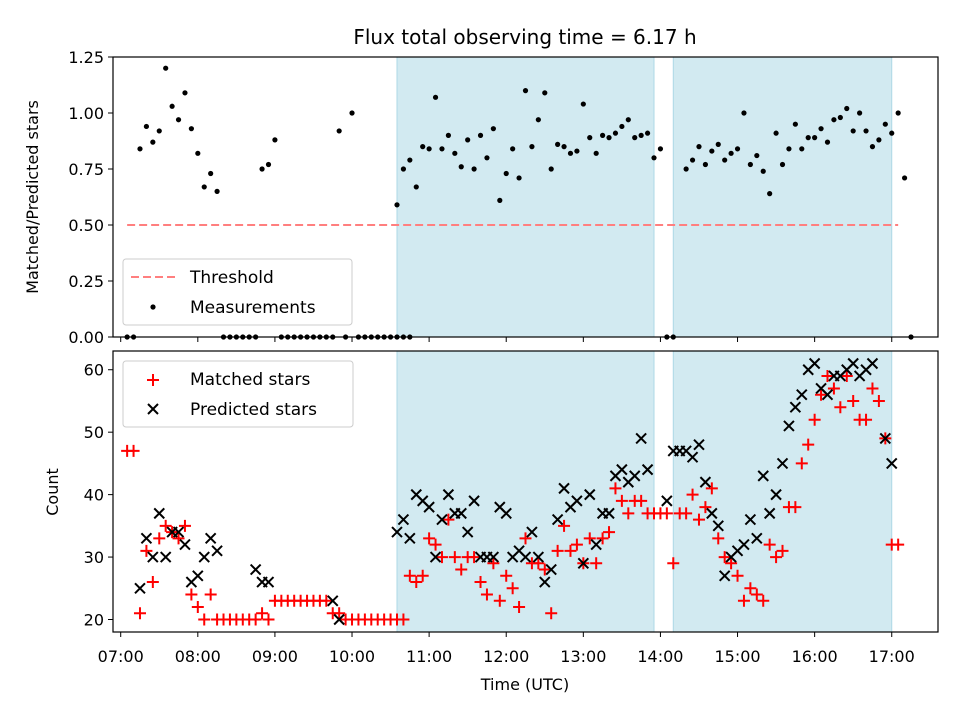 The height and width of the screenshot is (720, 960). Describe the element at coordinates (153, 307) in the screenshot. I see `legend-measurements-swatch` at that location.